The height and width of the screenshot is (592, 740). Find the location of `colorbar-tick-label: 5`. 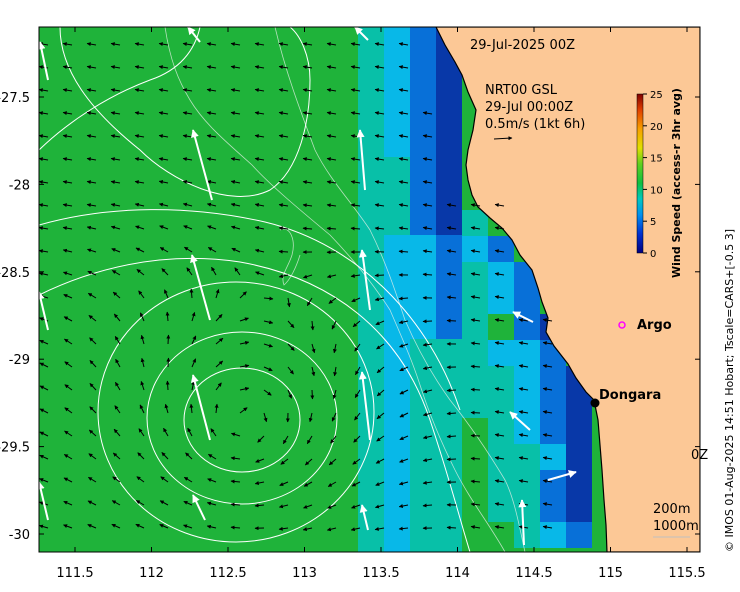

colorbar-tick-label: 5 is located at coordinates (653, 222).